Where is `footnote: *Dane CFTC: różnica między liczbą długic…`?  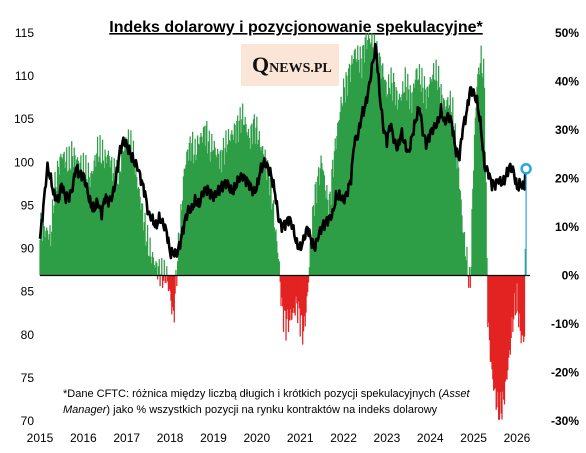 footnote: *Dane CFTC: różnica między liczbą długic… is located at coordinates (263, 400).